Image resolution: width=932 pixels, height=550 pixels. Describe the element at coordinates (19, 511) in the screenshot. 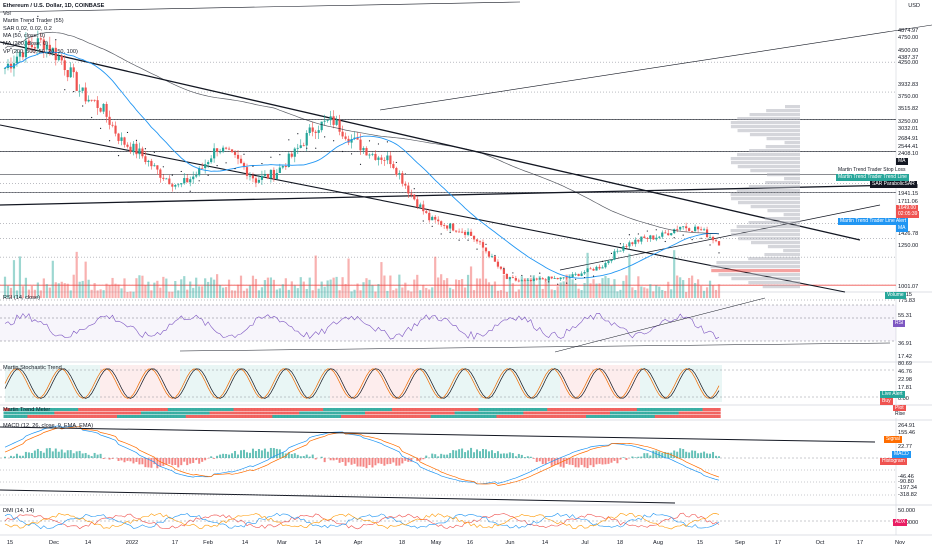

I see `dmi-pane-label: DMI (14, 14)` at that location.